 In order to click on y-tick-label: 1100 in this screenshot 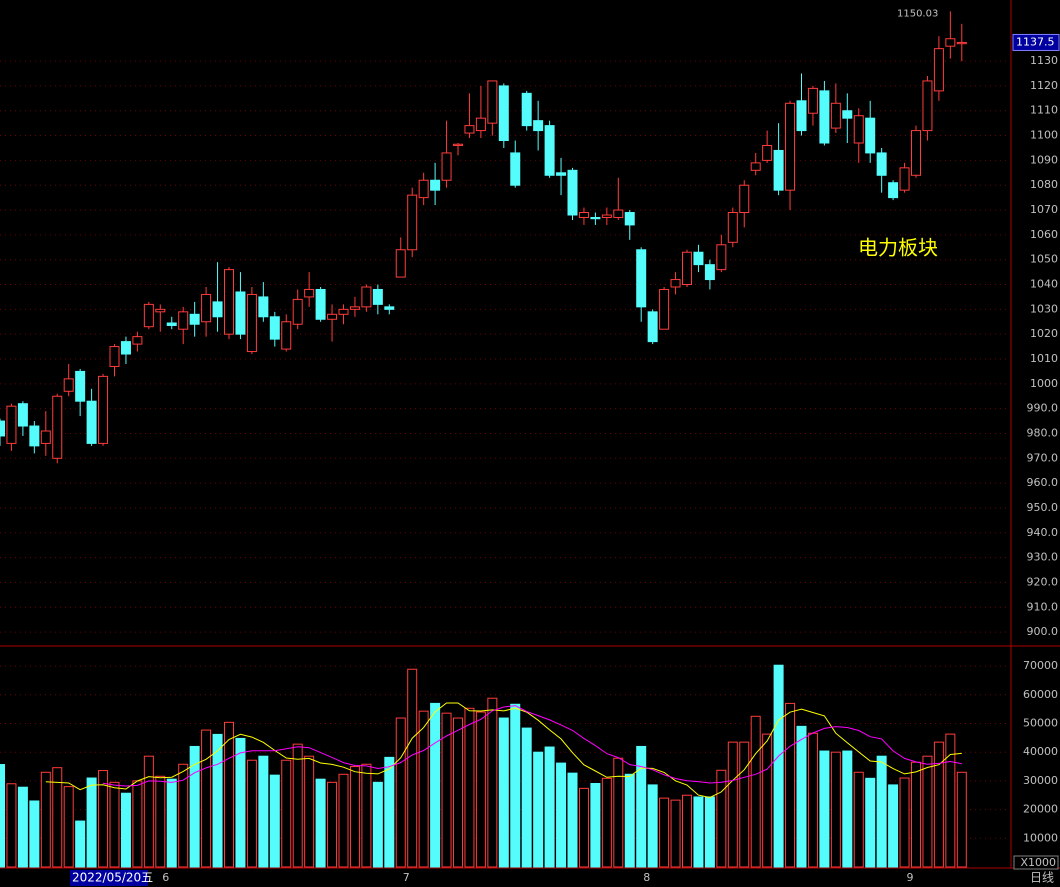, I will do `click(1044, 135)`.